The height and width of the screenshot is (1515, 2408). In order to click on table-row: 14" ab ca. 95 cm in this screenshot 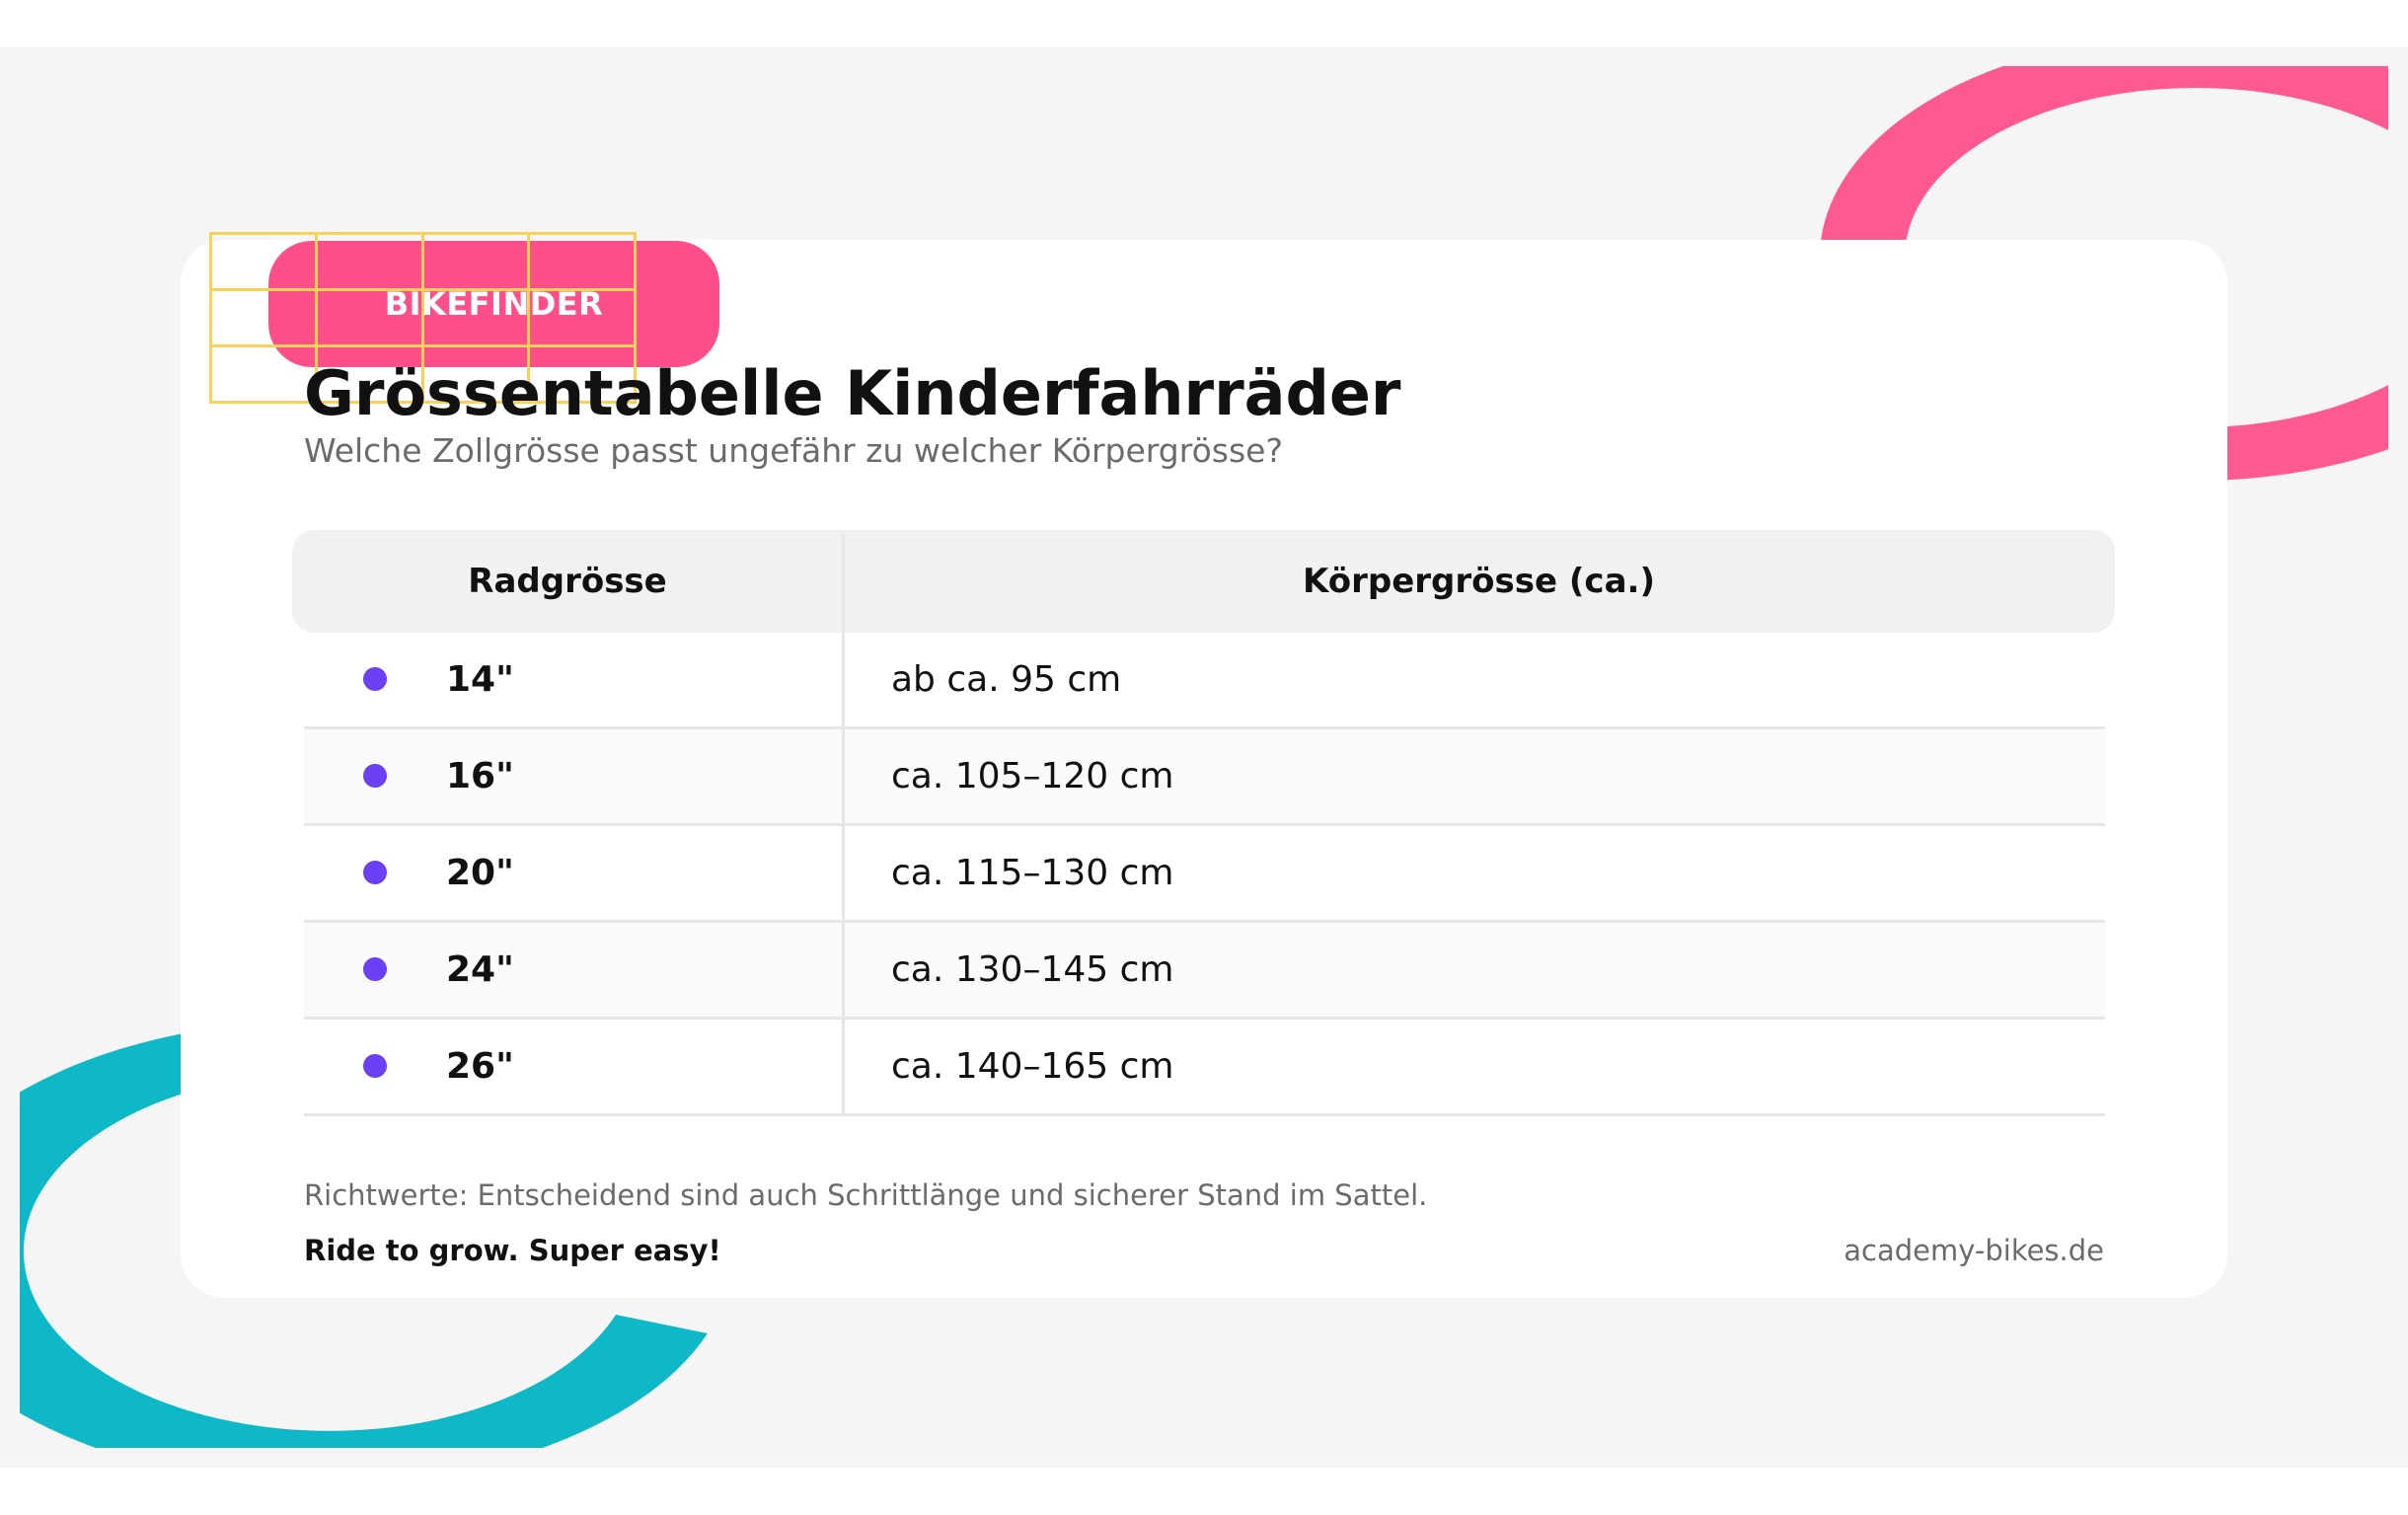, I will do `click(1204, 681)`.